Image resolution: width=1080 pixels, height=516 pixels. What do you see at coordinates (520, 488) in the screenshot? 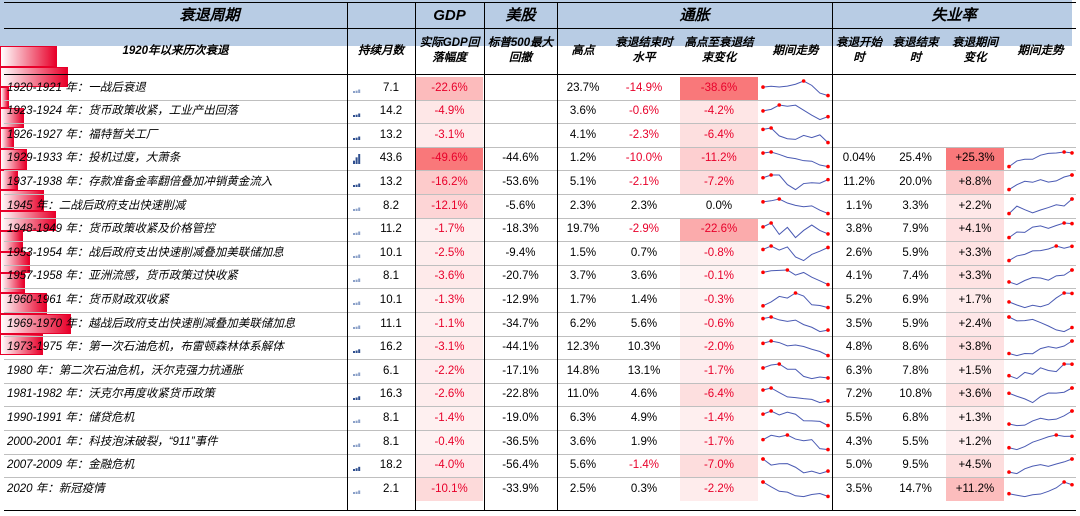
I see `spx-drawdown: -33.9%` at bounding box center [520, 488].